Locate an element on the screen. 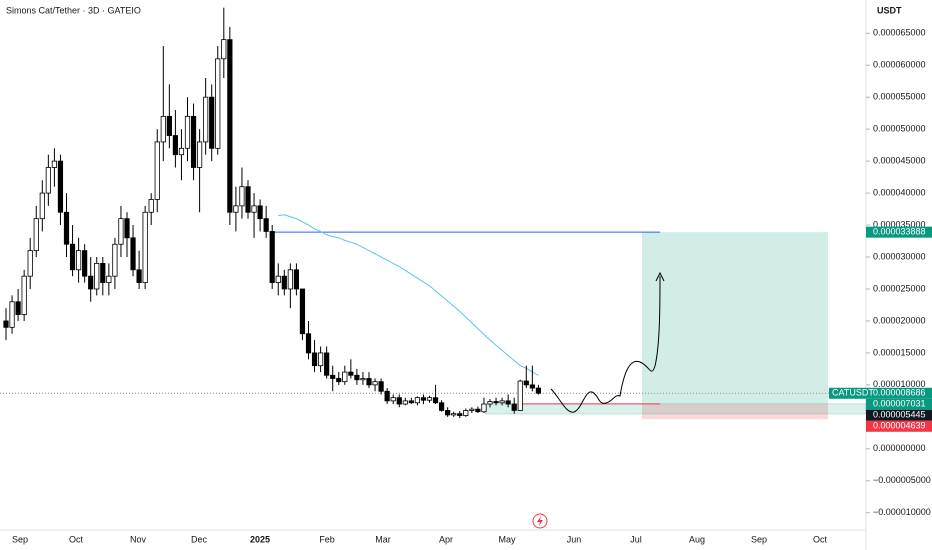  support-band is located at coordinates (675, 409).